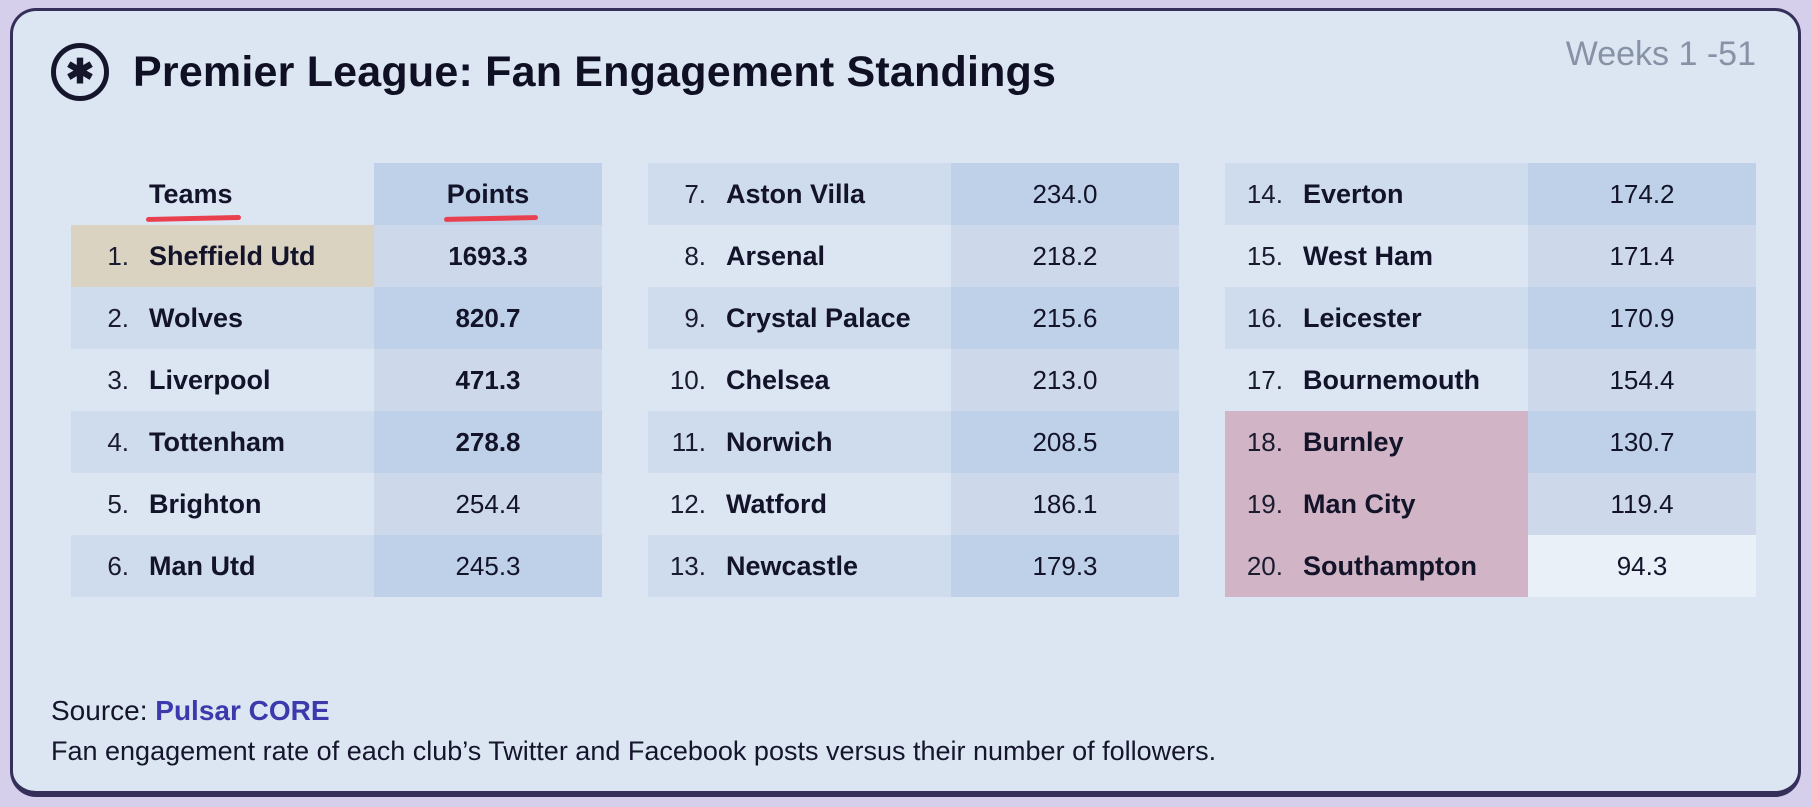 This screenshot has width=1811, height=807. What do you see at coordinates (1065, 380) in the screenshot?
I see `points-cell: 213.0` at bounding box center [1065, 380].